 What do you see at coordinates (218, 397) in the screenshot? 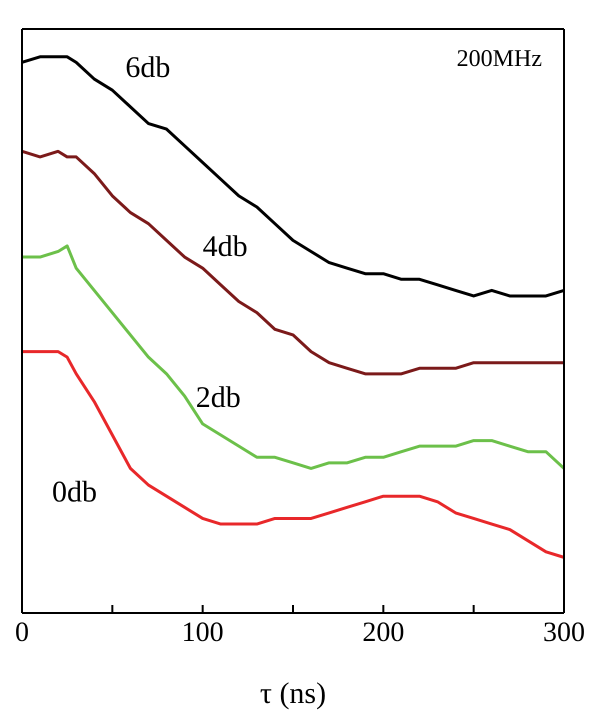
I see `series-label: 2db` at bounding box center [218, 397].